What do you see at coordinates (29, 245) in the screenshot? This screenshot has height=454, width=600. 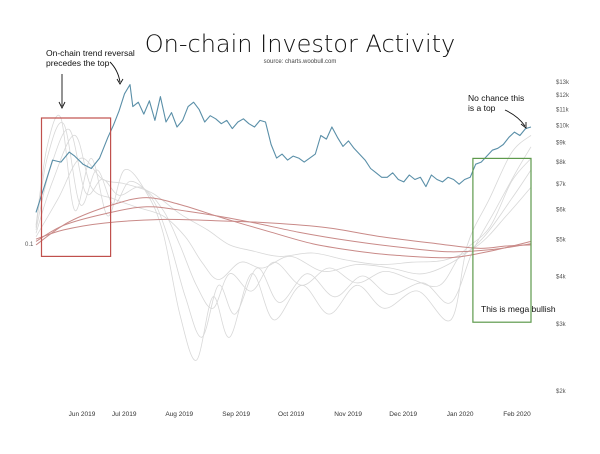 I see `left-axis-label: 0.1` at bounding box center [29, 245].